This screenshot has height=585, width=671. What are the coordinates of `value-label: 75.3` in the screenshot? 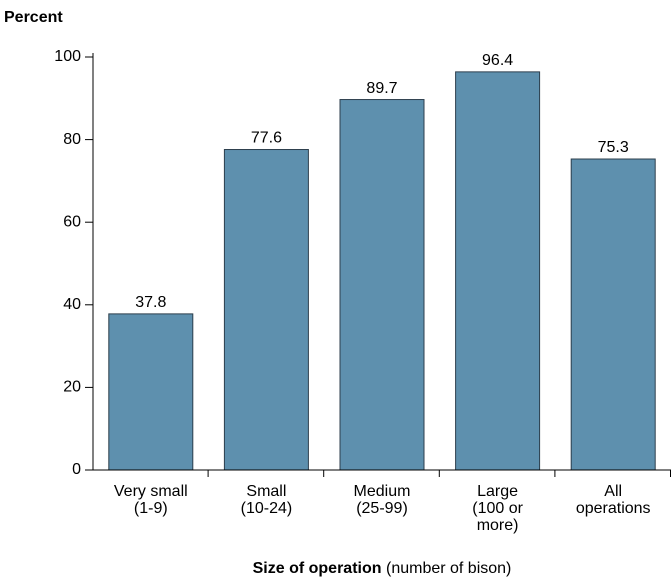 It's located at (613, 147).